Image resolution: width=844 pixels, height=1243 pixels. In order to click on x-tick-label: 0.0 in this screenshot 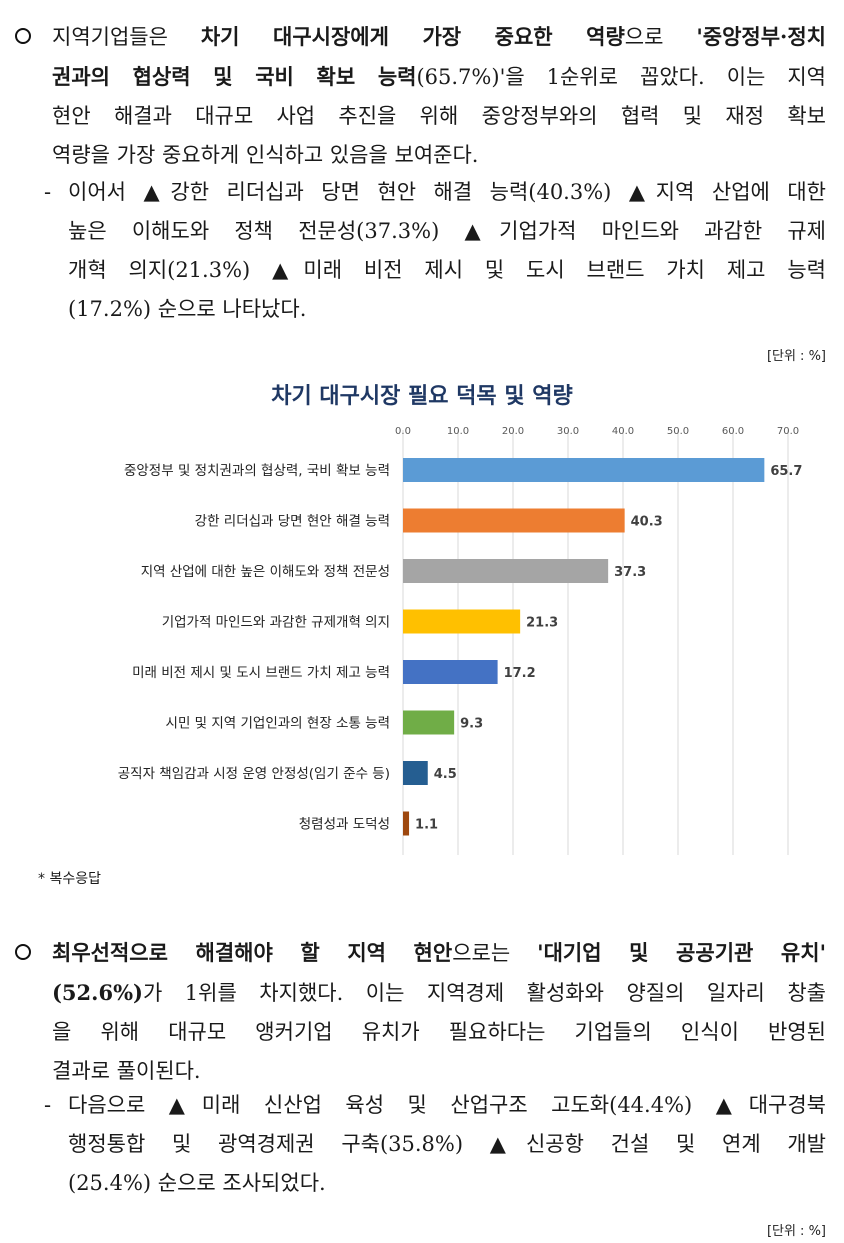, I will do `click(403, 431)`.